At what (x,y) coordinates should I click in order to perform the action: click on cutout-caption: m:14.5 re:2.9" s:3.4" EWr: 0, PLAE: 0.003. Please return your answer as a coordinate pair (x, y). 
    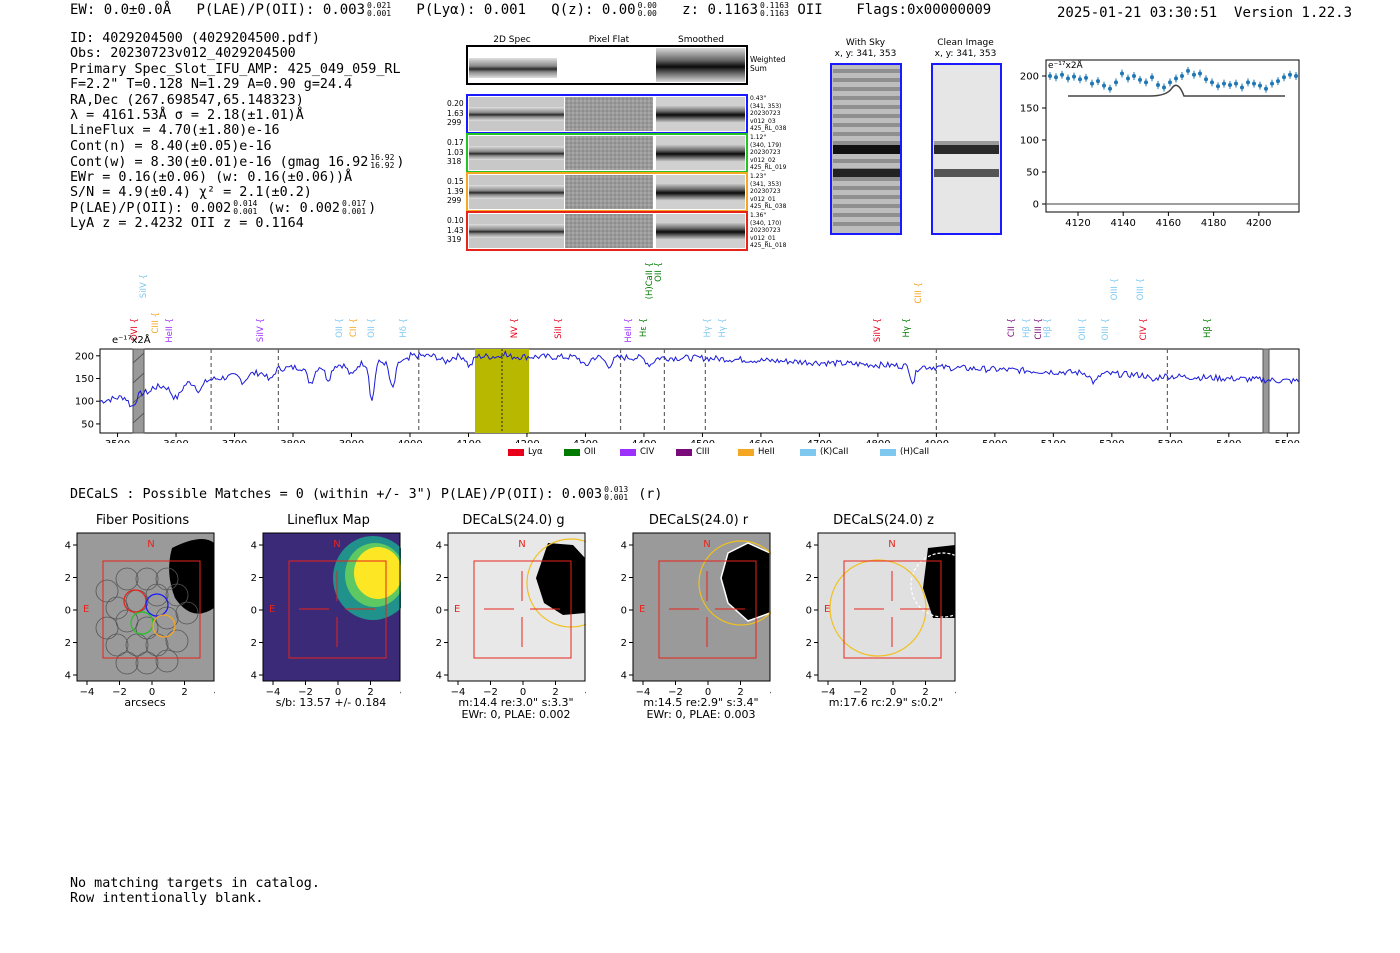
    Looking at the image, I should click on (701, 709).